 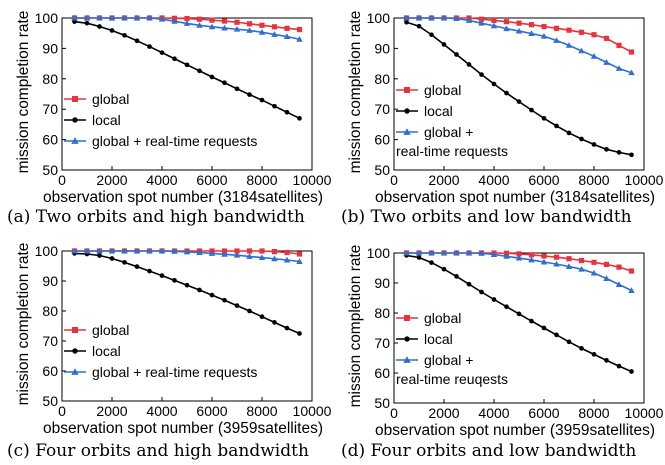 I want to click on x-tick-label: 8000, so click(x=593, y=413).